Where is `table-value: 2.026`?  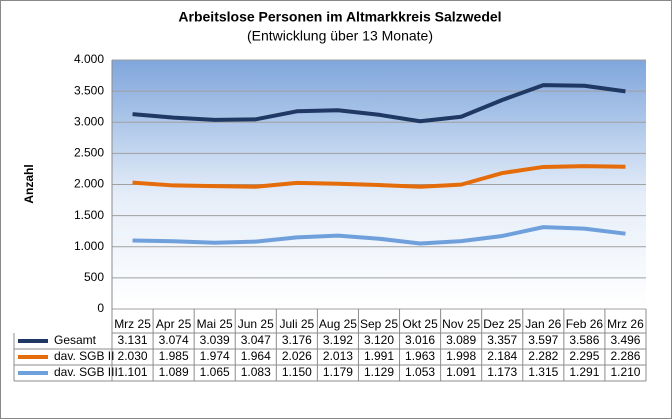
table-value: 2.026 is located at coordinates (297, 356).